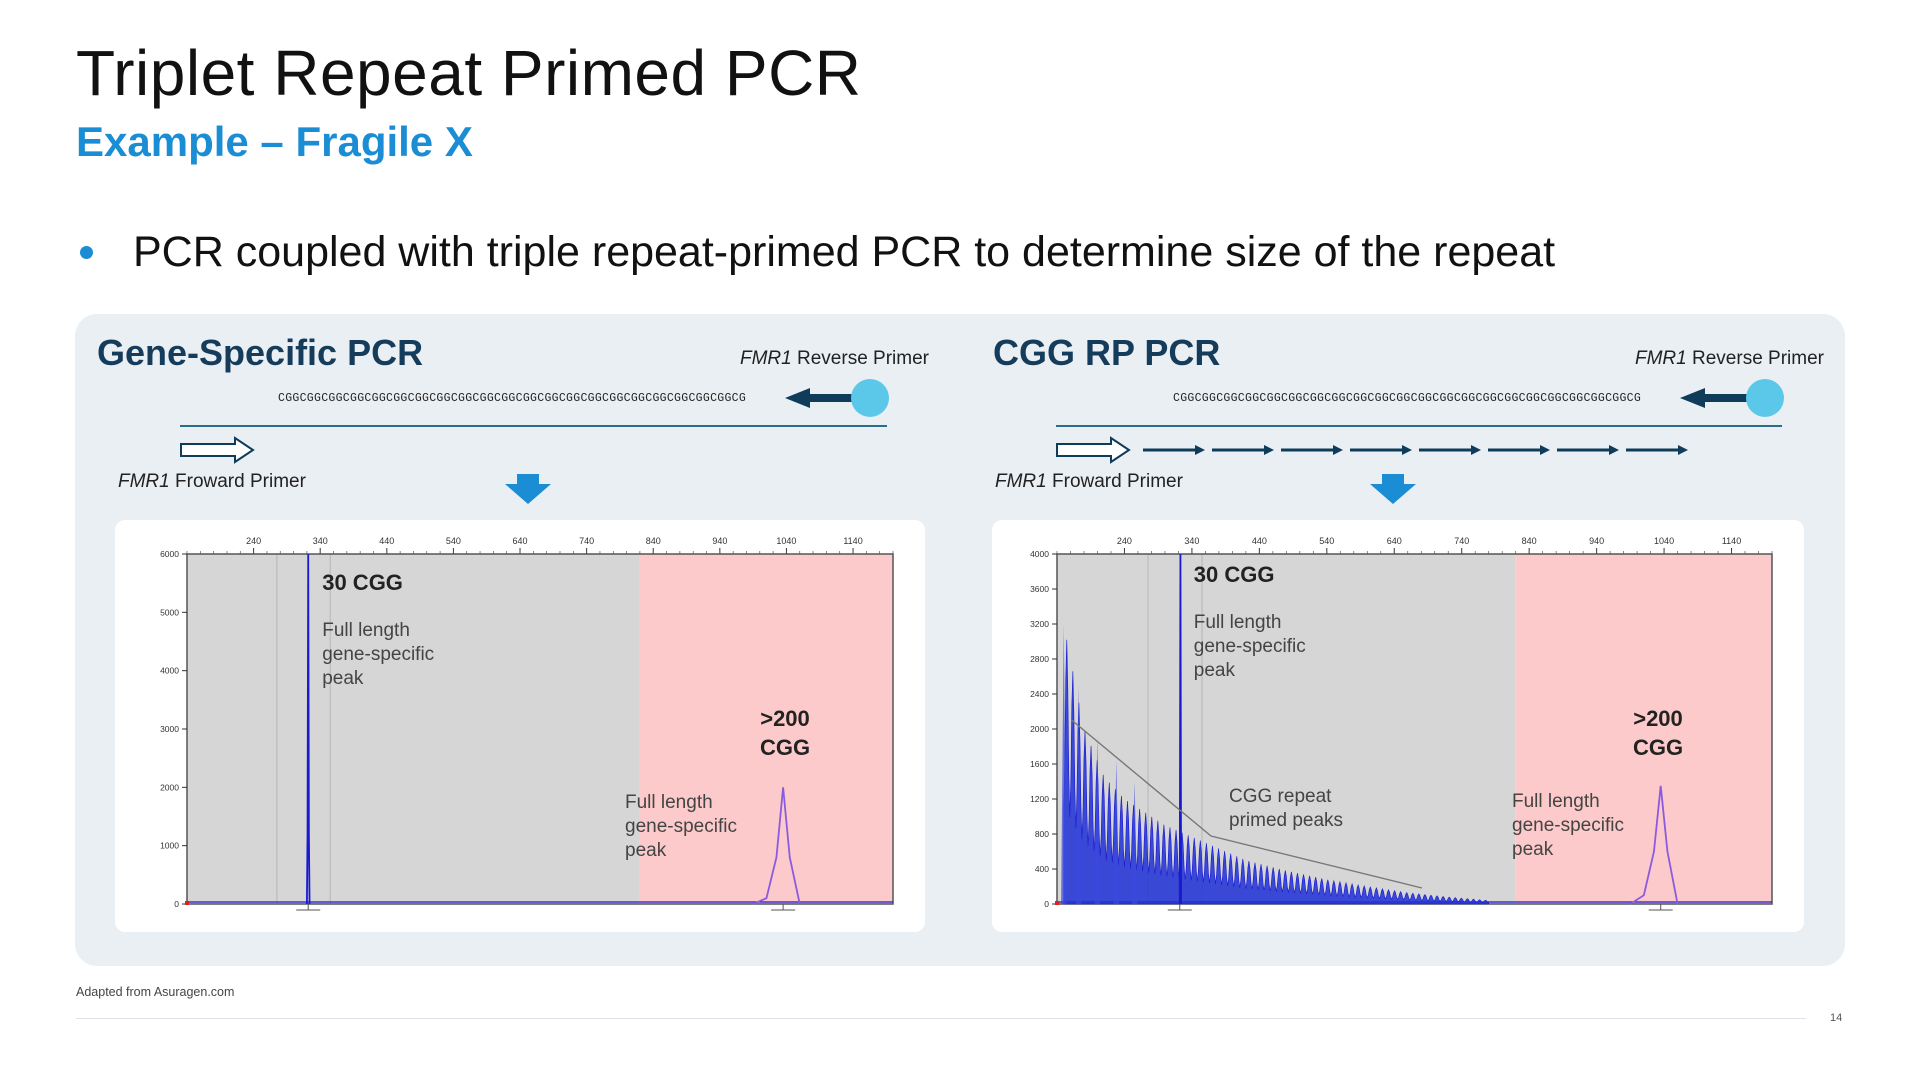 Image resolution: width=1920 pixels, height=1080 pixels. Describe the element at coordinates (1234, 574) in the screenshot. I see `right-chart-peak-label: 30 CGG` at that location.